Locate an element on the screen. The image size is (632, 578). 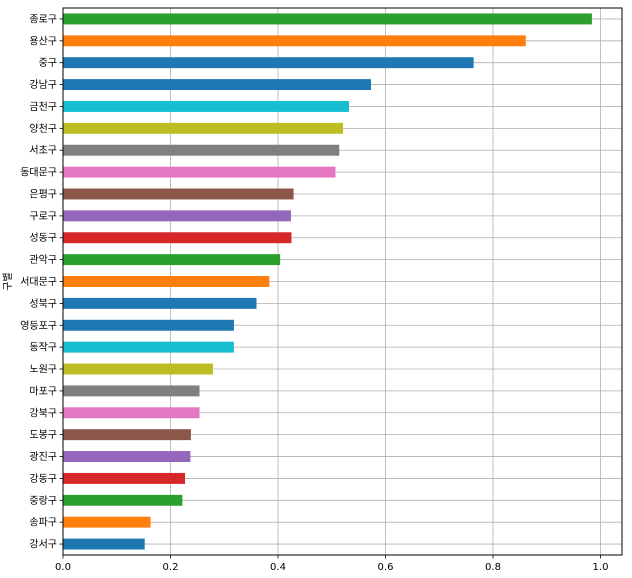
bar-은평구 is located at coordinates (178, 194).